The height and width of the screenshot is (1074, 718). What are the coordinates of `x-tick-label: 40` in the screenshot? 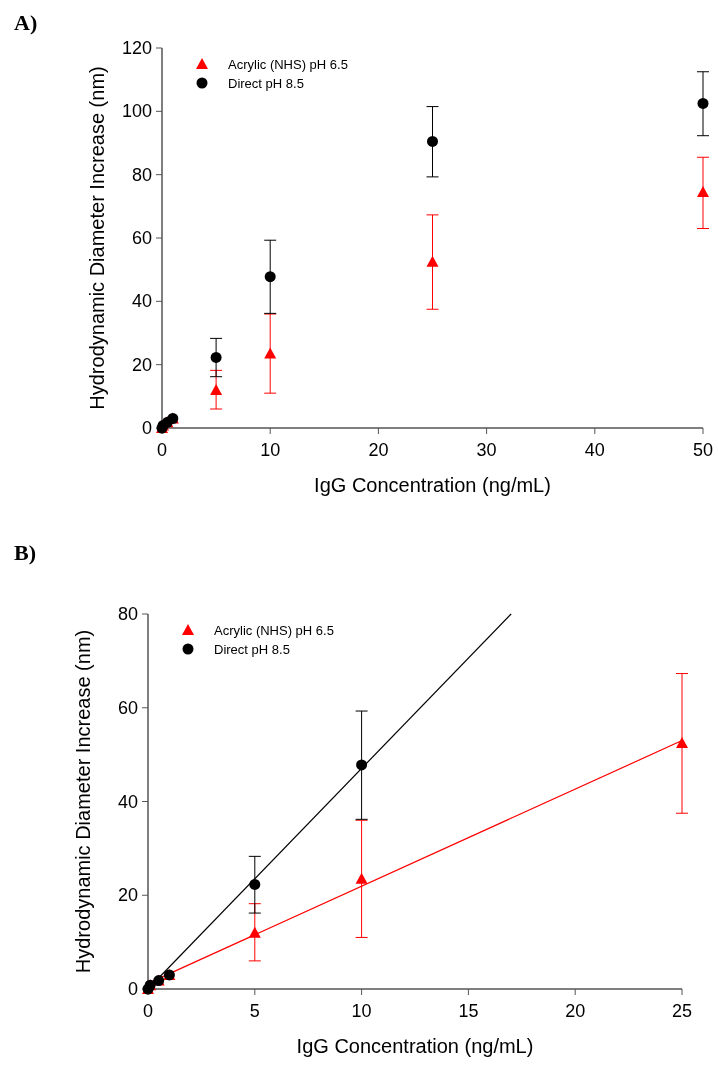 It's located at (594, 450).